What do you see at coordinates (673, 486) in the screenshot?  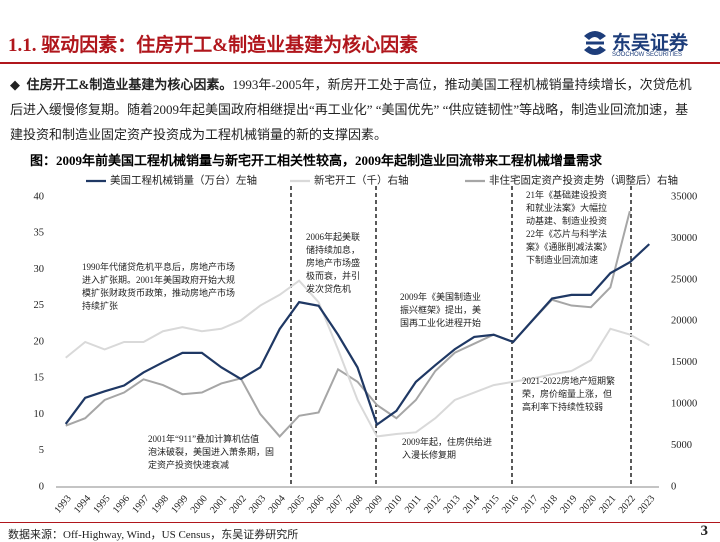 I see `y2-tick-label: 0` at bounding box center [673, 486].